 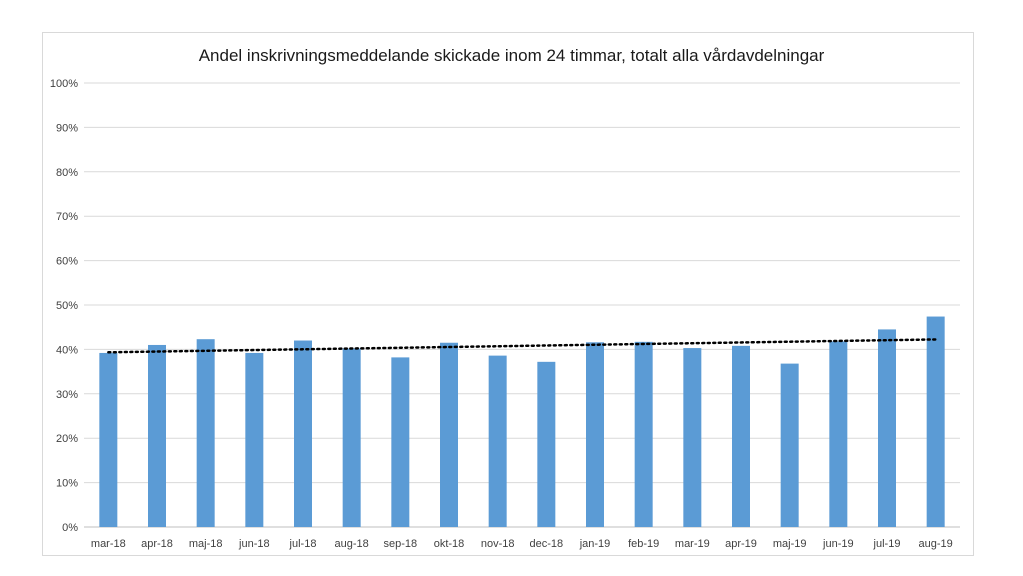 What do you see at coordinates (401, 544) in the screenshot?
I see `x-tick-label: sep-18` at bounding box center [401, 544].